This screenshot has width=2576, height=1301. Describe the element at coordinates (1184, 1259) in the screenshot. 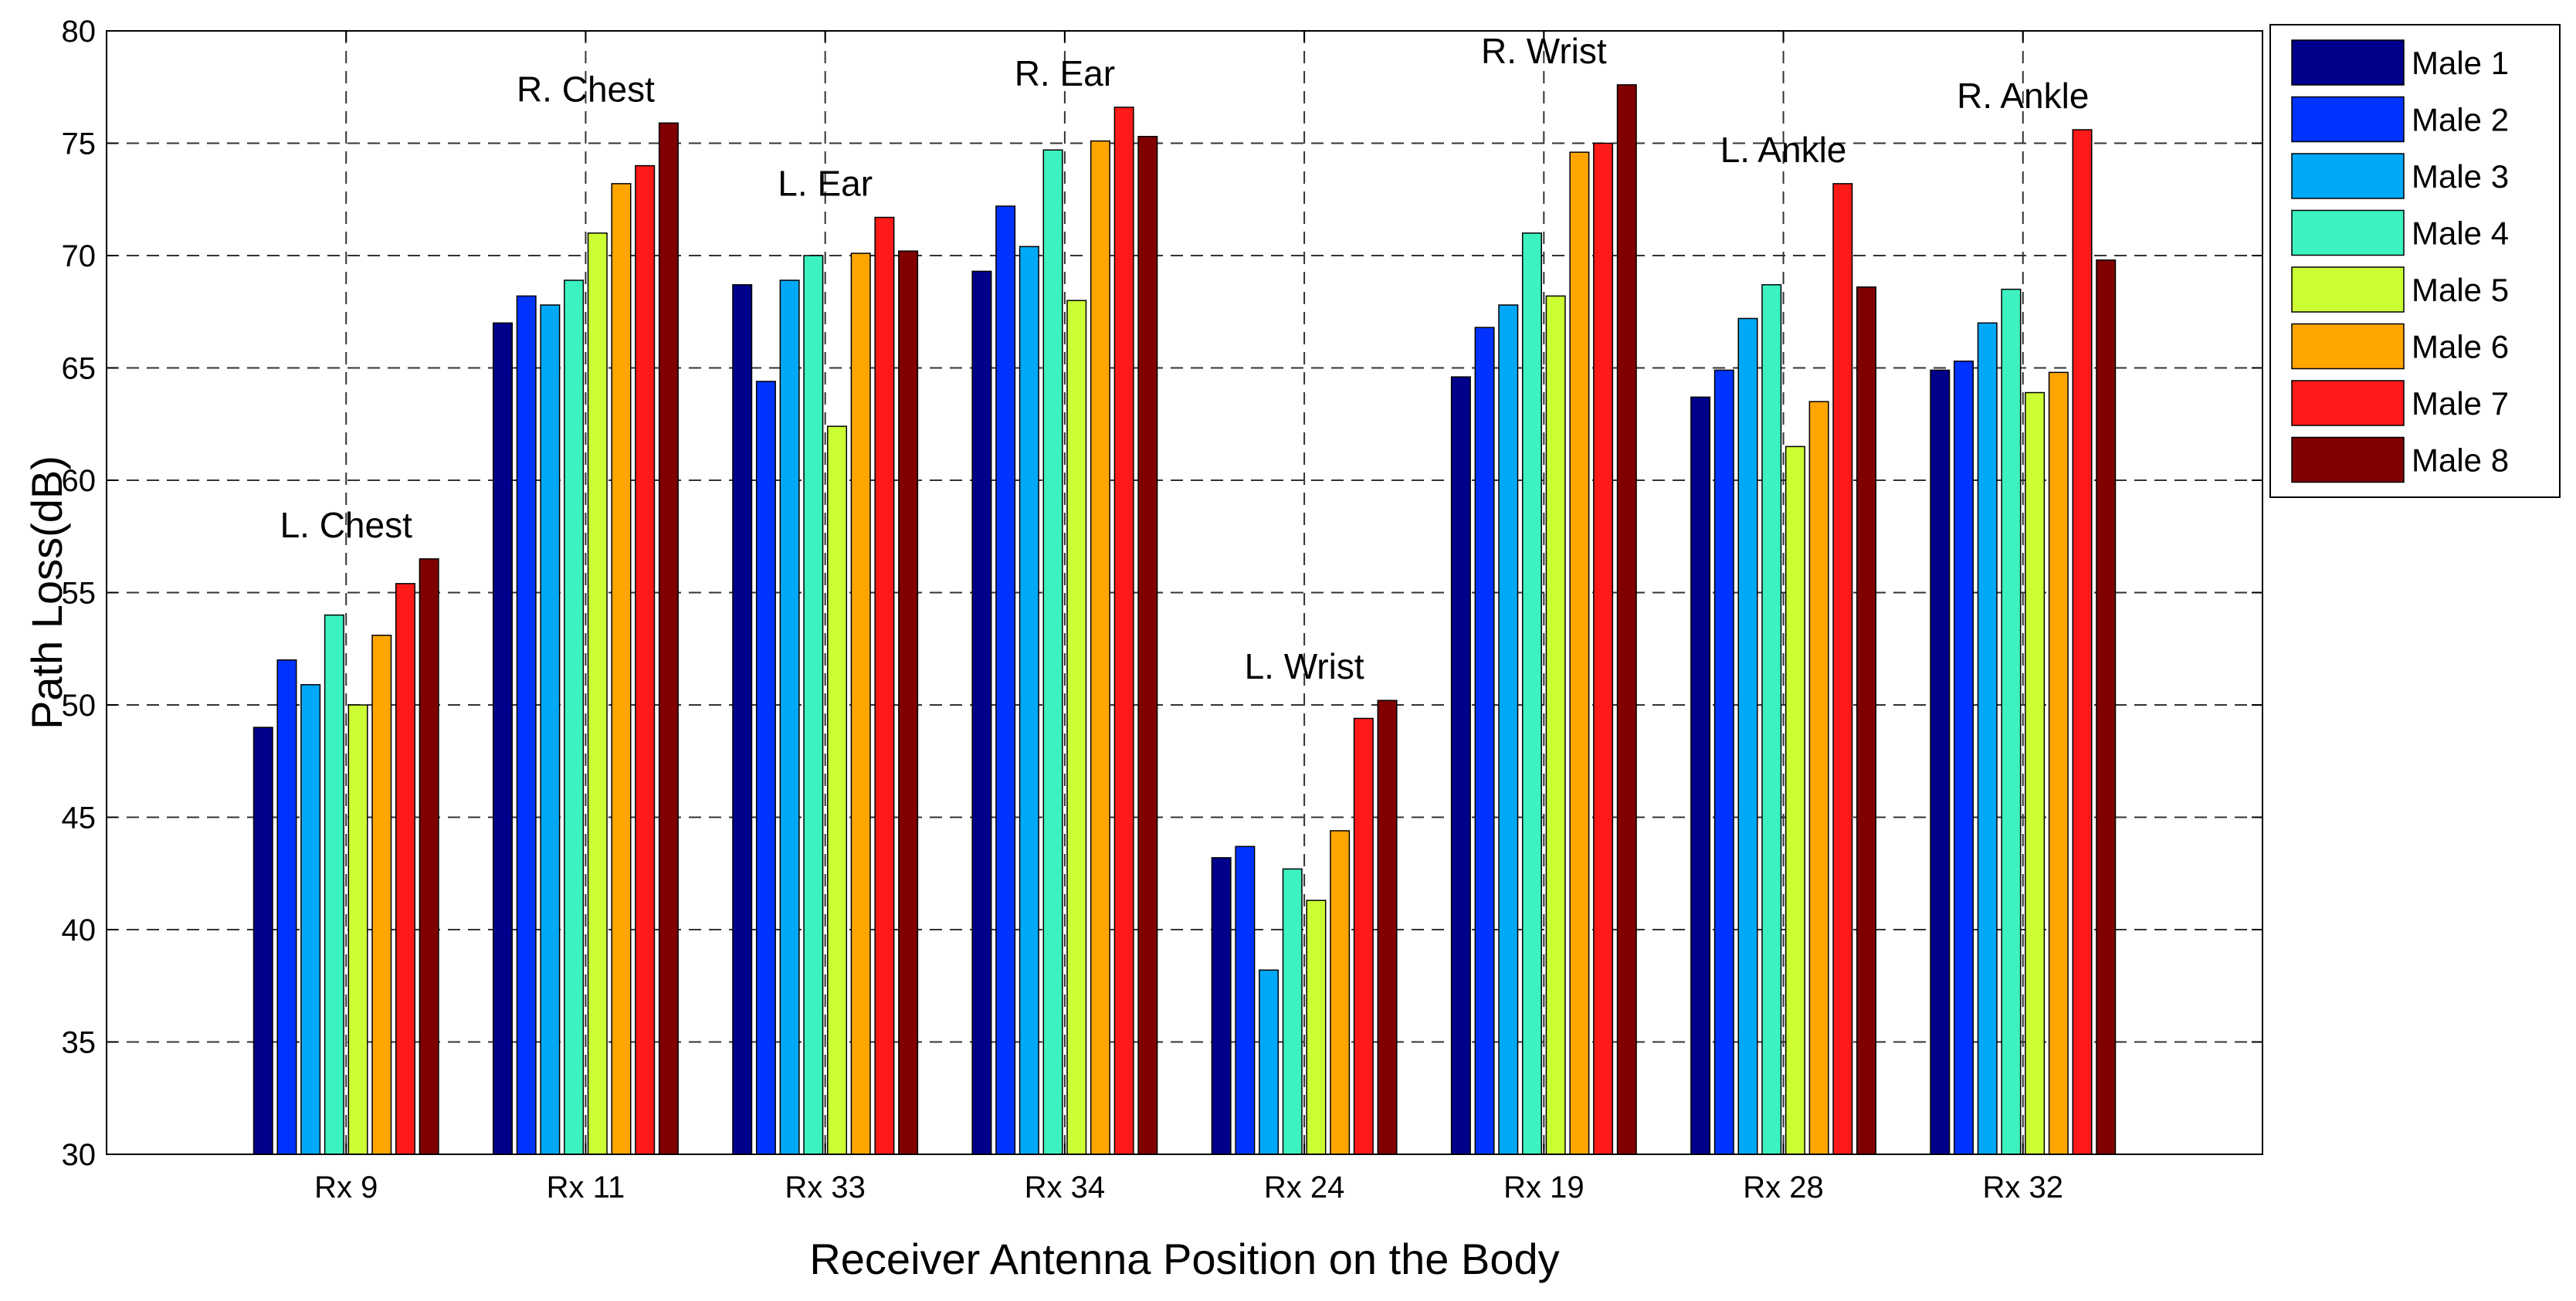

I see `x-axis-title: Receiver Antenna Position on the Body` at that location.